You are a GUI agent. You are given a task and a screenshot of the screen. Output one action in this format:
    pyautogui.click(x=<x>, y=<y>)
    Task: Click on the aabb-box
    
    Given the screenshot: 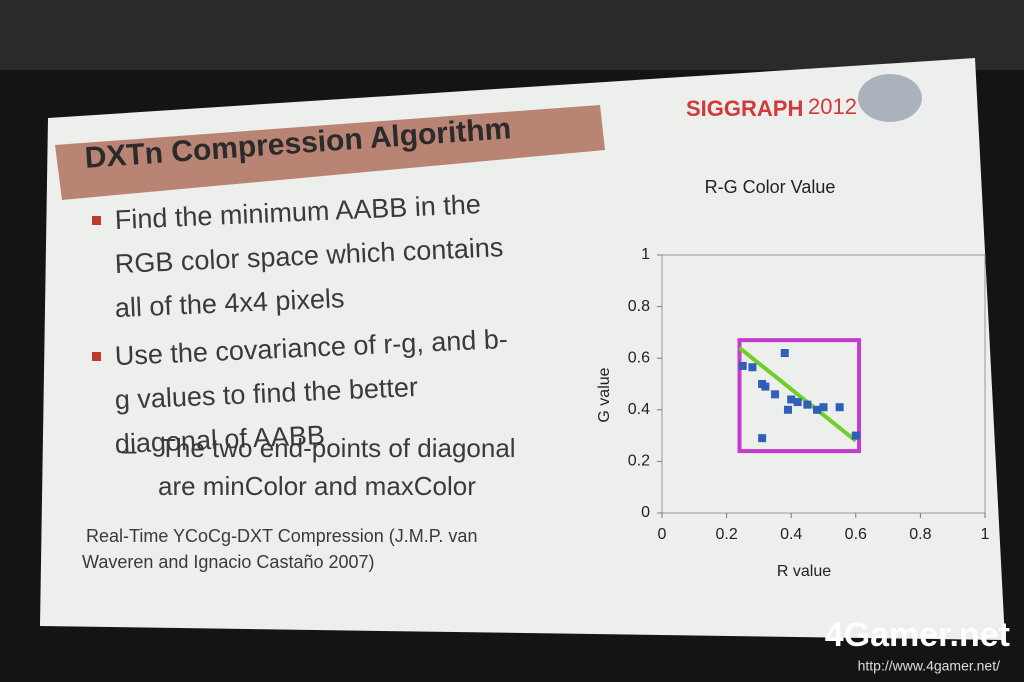 What is the action you would take?
    pyautogui.click(x=799, y=396)
    